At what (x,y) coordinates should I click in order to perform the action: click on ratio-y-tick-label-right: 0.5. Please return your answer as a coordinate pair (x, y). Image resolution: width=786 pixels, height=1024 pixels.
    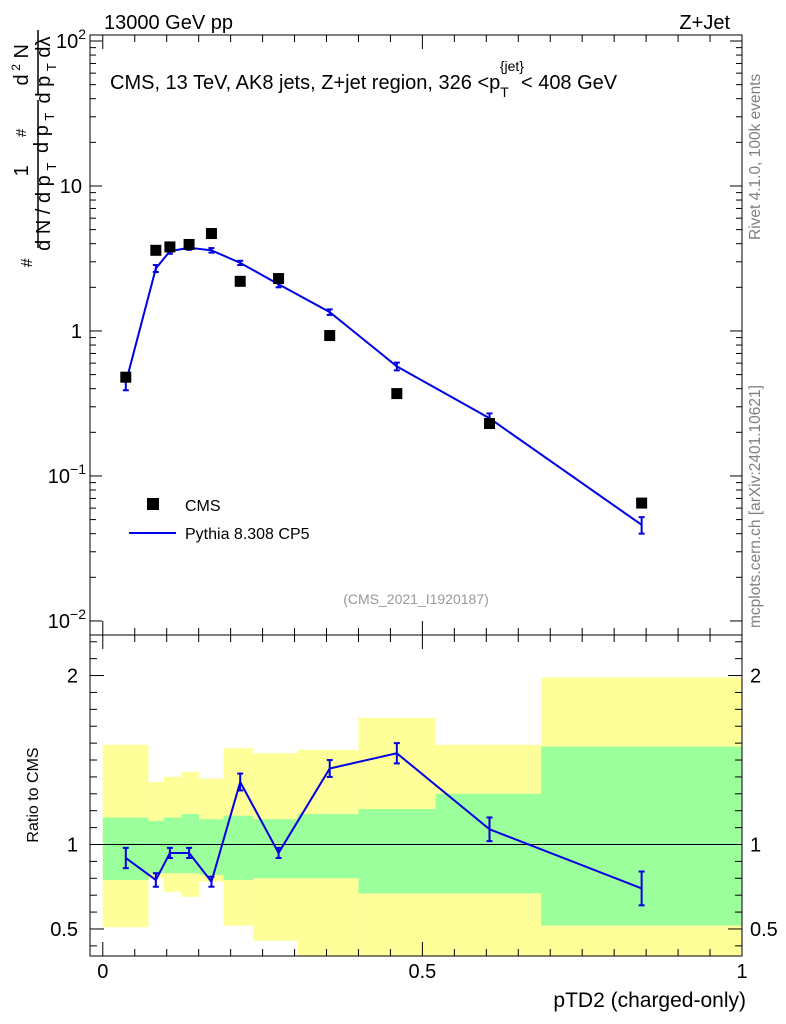
    Looking at the image, I should click on (764, 930).